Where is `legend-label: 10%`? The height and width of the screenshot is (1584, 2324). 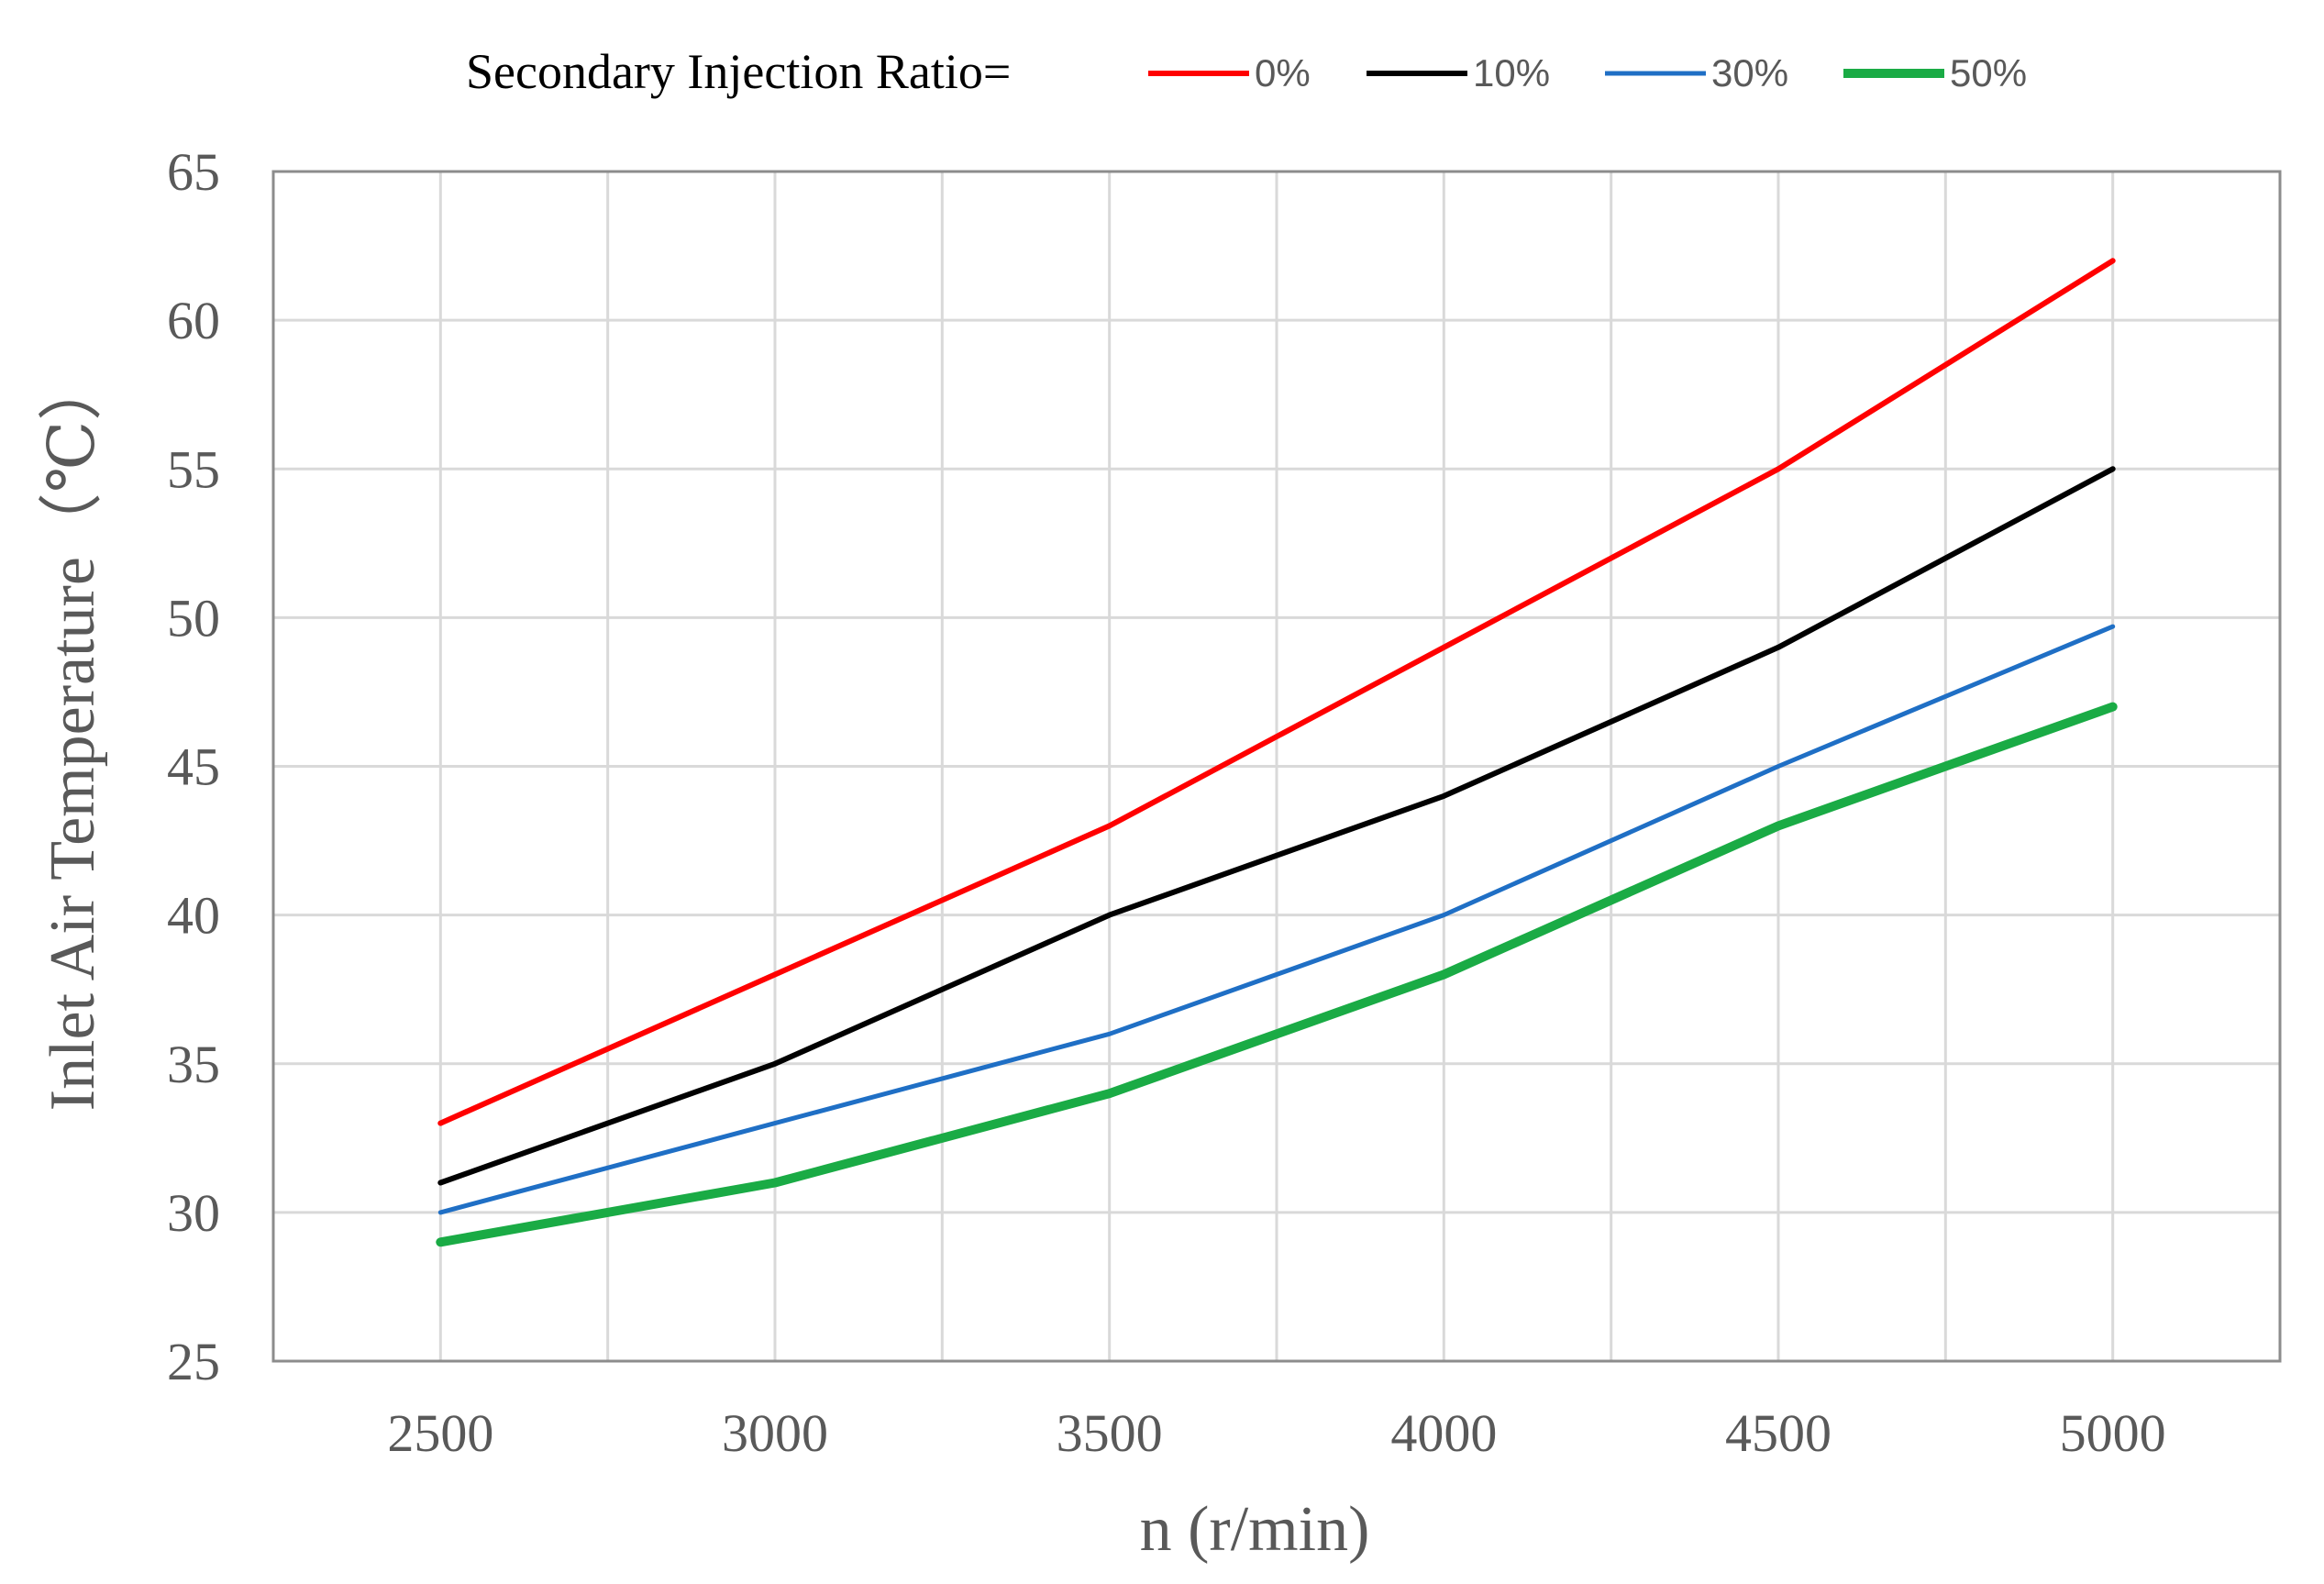
legend-label: 10% is located at coordinates (1511, 72).